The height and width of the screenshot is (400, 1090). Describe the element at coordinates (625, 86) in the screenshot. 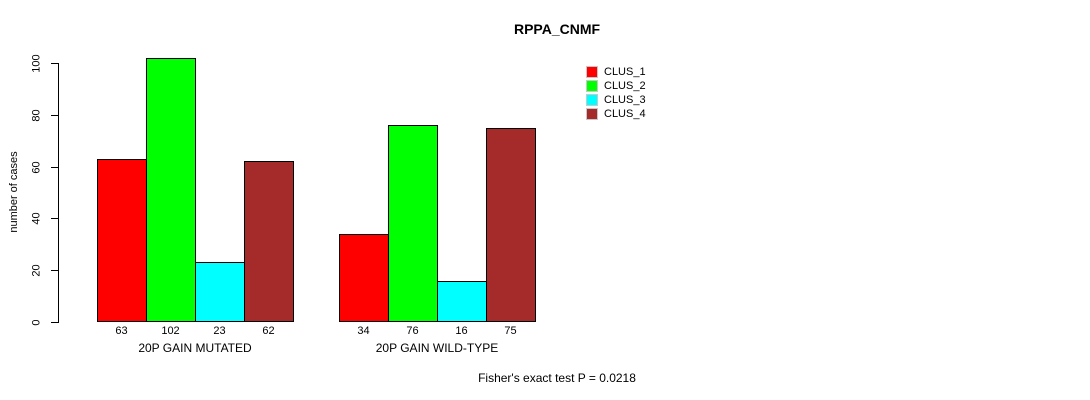

I see `legend-label: CLUS_2` at that location.